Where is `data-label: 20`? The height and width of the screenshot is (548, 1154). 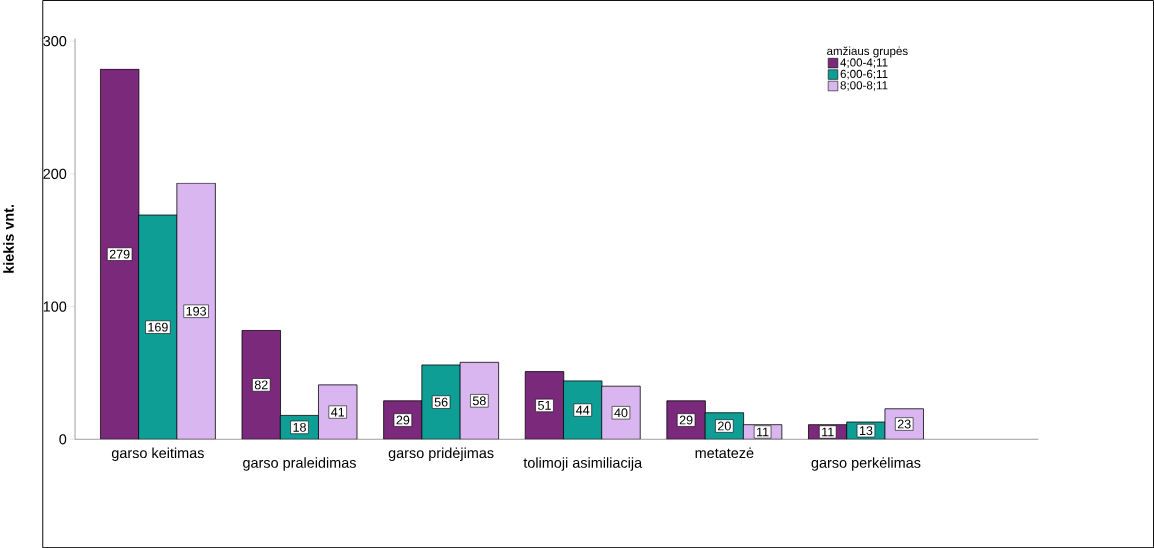 data-label: 20 is located at coordinates (724, 426).